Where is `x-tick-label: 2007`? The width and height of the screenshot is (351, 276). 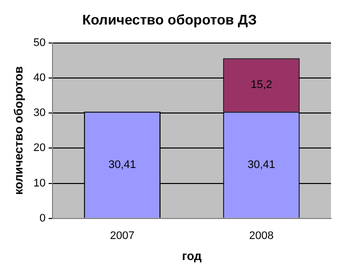 x-tick-label: 2007 is located at coordinates (122, 236).